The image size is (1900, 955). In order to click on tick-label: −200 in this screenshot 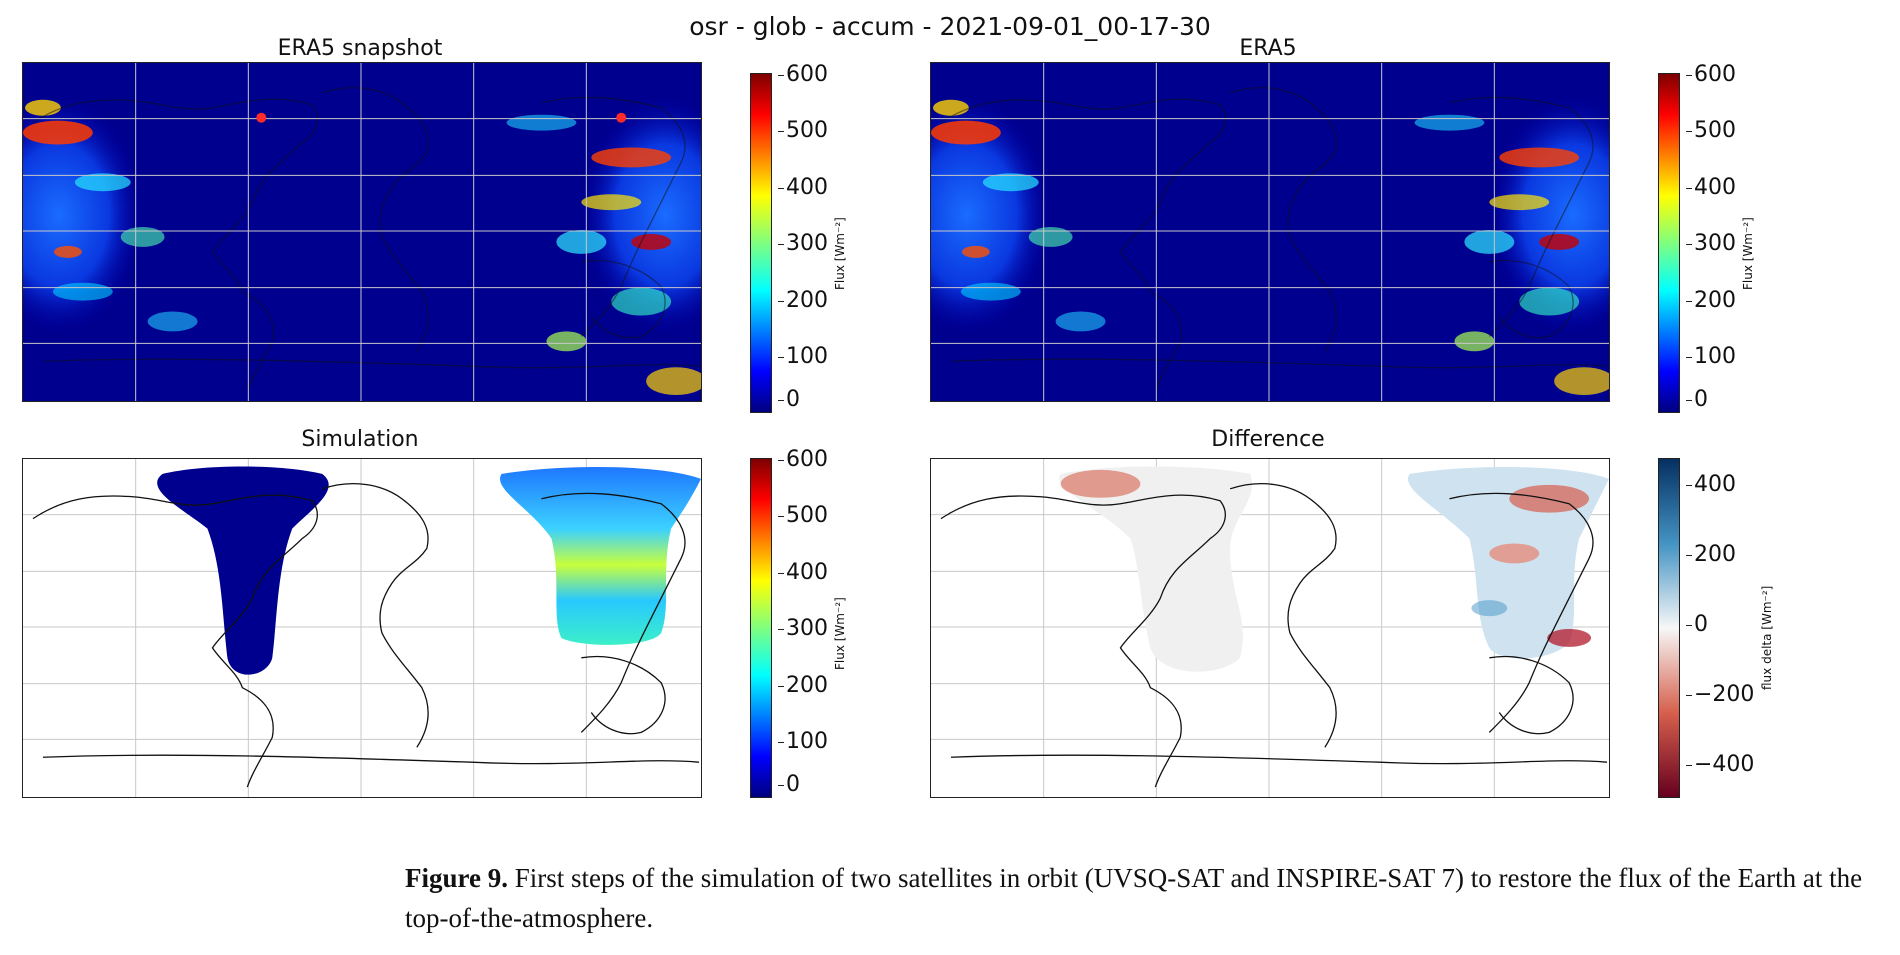, I will do `click(1720, 694)`.